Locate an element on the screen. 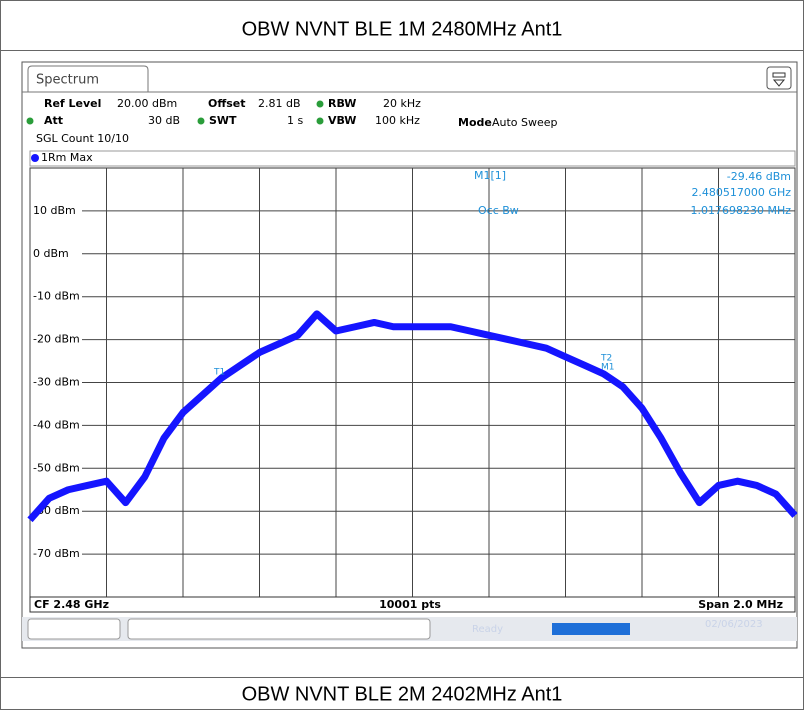  value: 20.00 dBm is located at coordinates (147, 103).